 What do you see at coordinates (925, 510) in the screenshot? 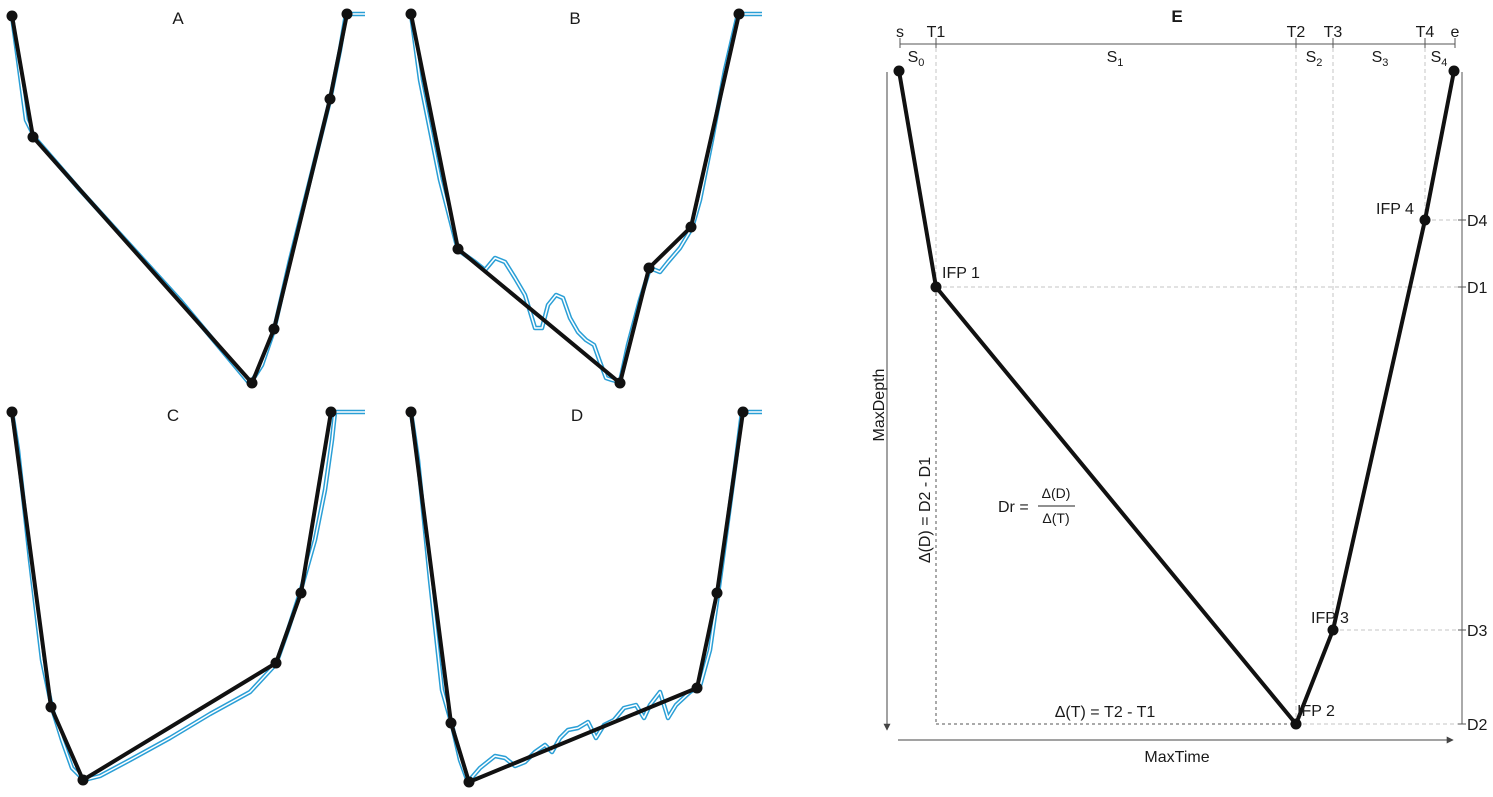
I see `delta-d-label: Δ(D) = D2 - D1` at bounding box center [925, 510].